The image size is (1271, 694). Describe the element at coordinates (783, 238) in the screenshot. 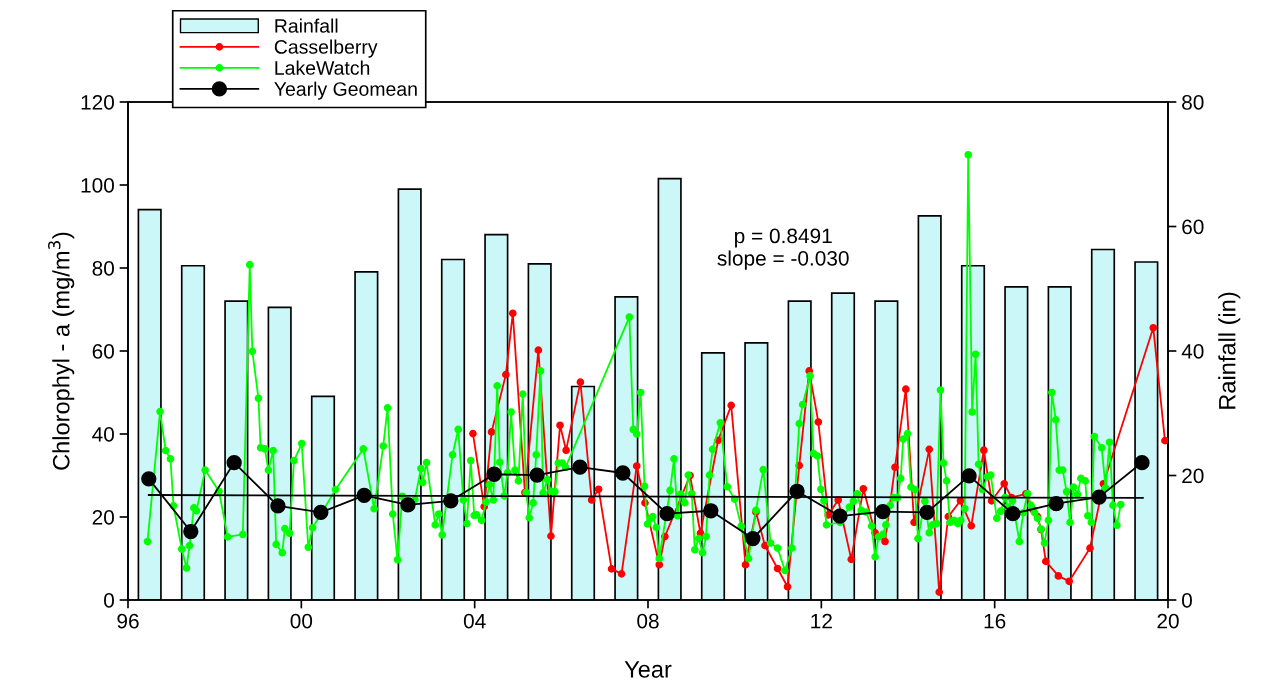

I see `annotation: p = 0.8491` at that location.